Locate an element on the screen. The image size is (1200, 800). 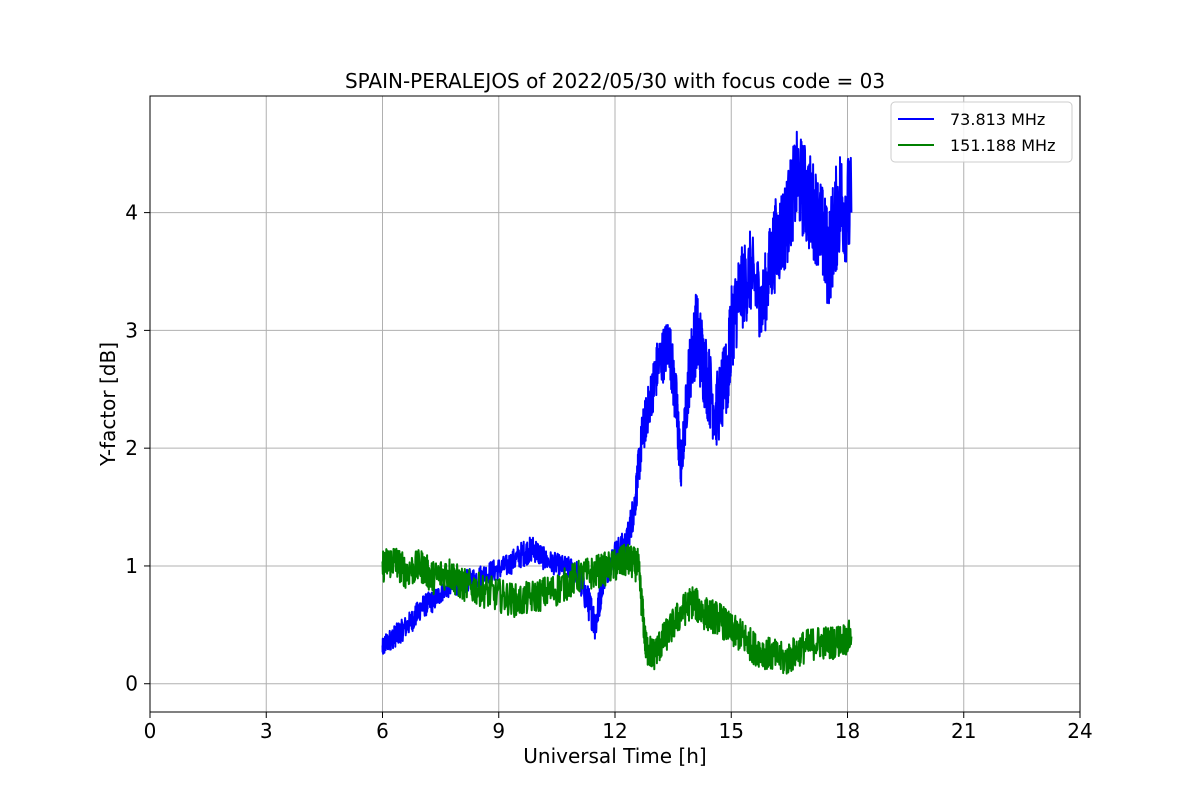
x-tick-label: 12 is located at coordinates (614, 731).